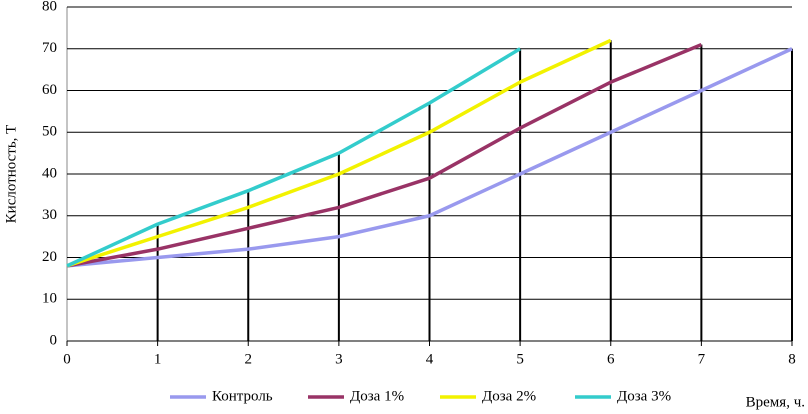 The height and width of the screenshot is (414, 808). What do you see at coordinates (49, 299) in the screenshot?
I see `y-tick-label: 10` at bounding box center [49, 299].